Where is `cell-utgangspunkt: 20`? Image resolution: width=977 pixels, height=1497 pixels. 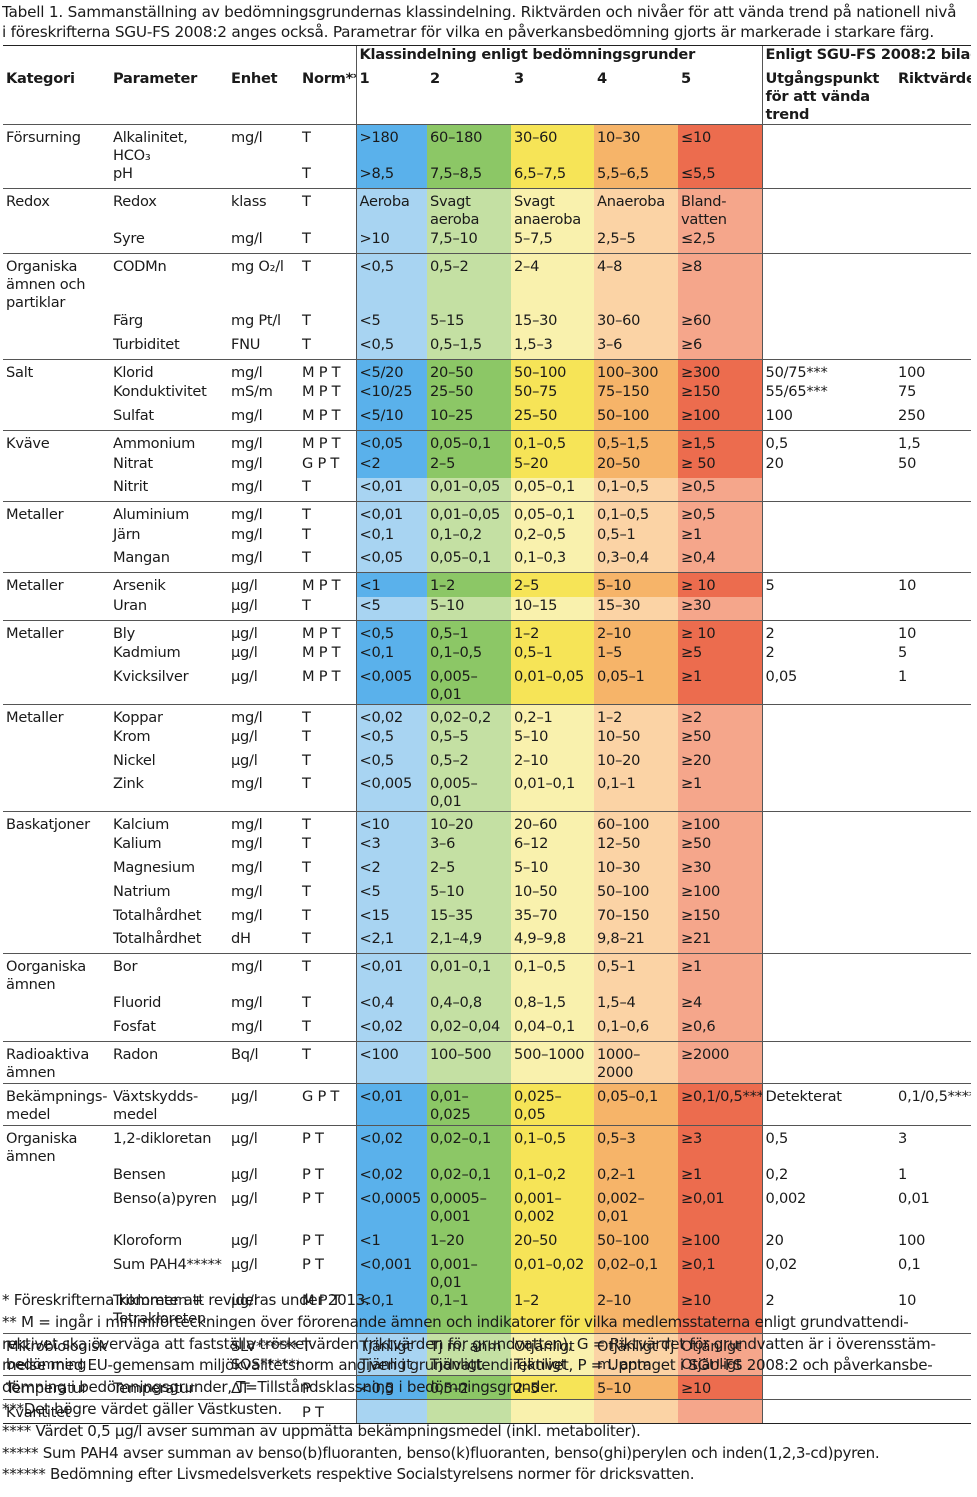 cell-utgangspunkt: 20 is located at coordinates (828, 1243).